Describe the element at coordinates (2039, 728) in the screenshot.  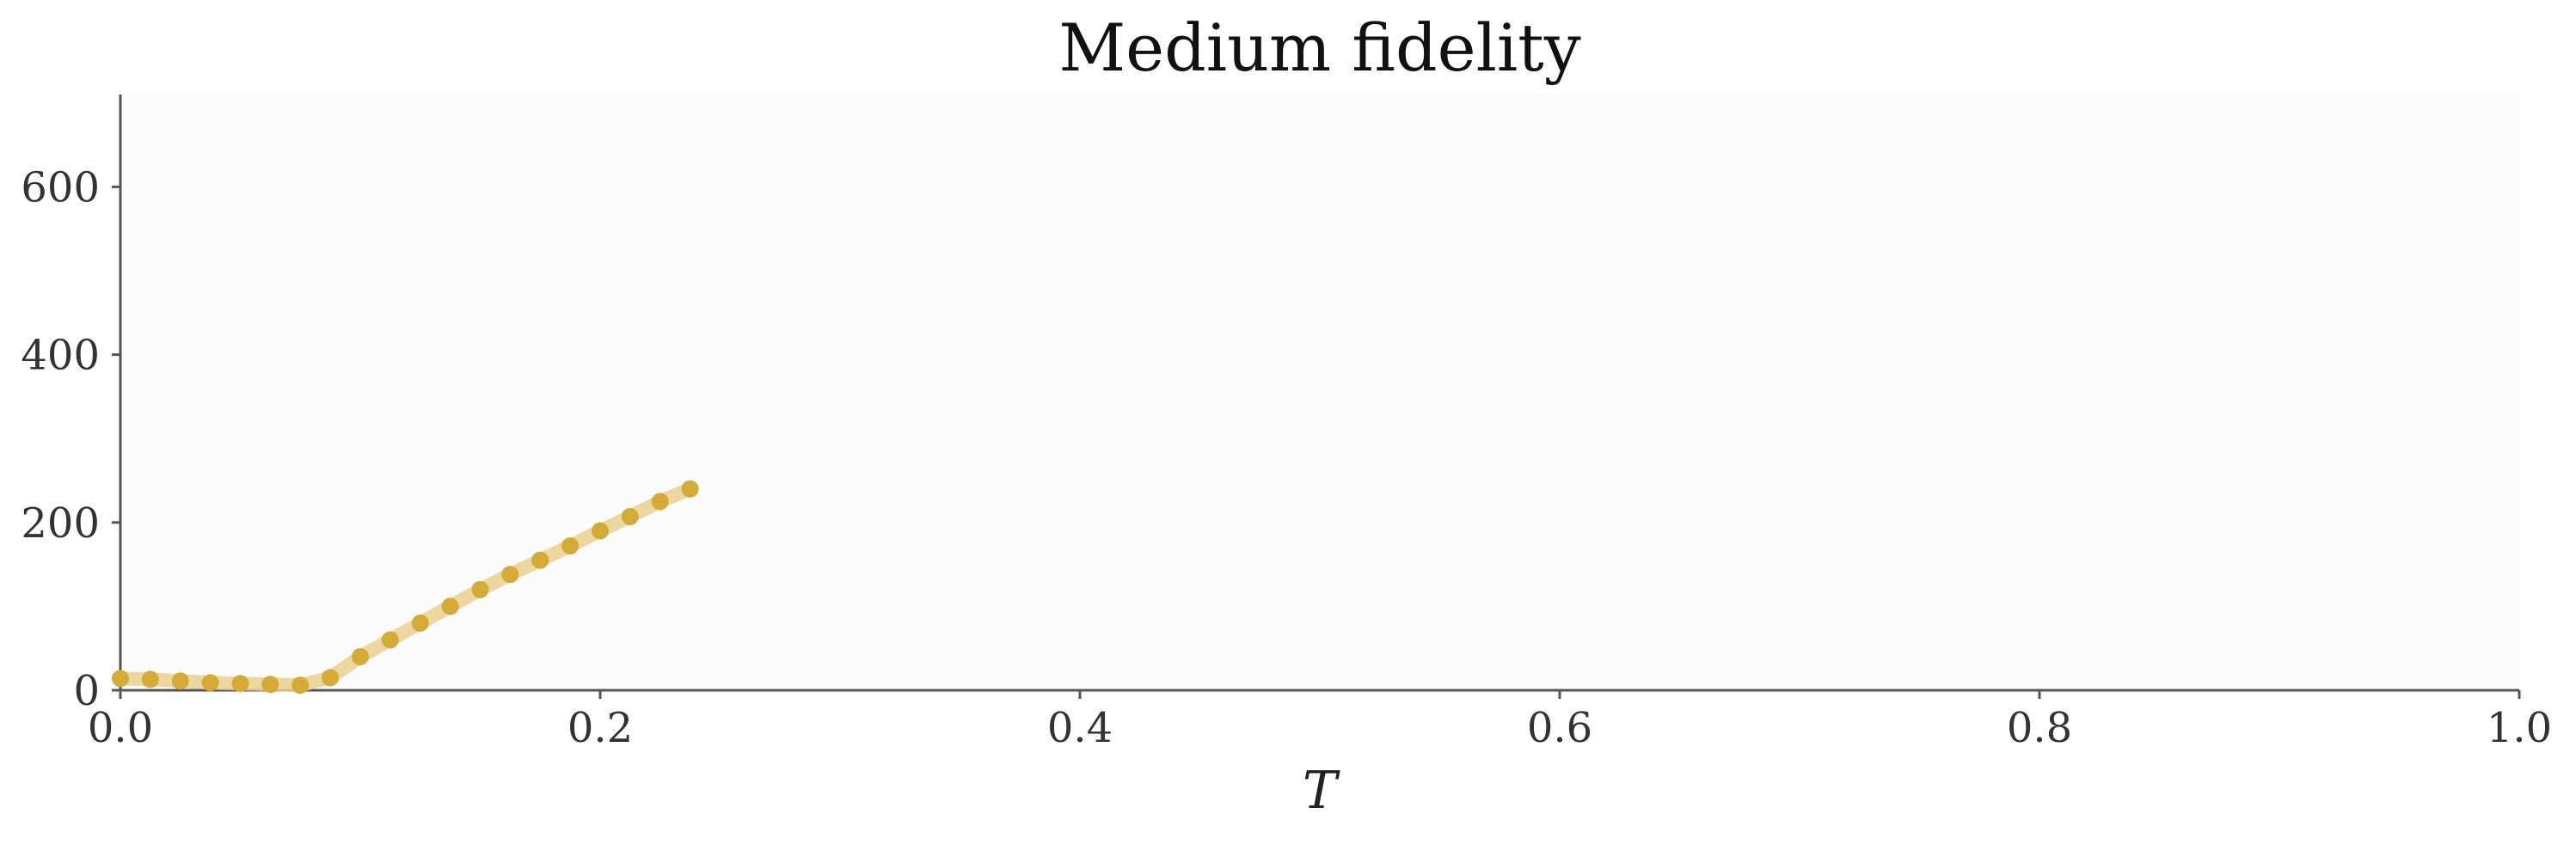
I see `x-tick-label: 0.8` at that location.